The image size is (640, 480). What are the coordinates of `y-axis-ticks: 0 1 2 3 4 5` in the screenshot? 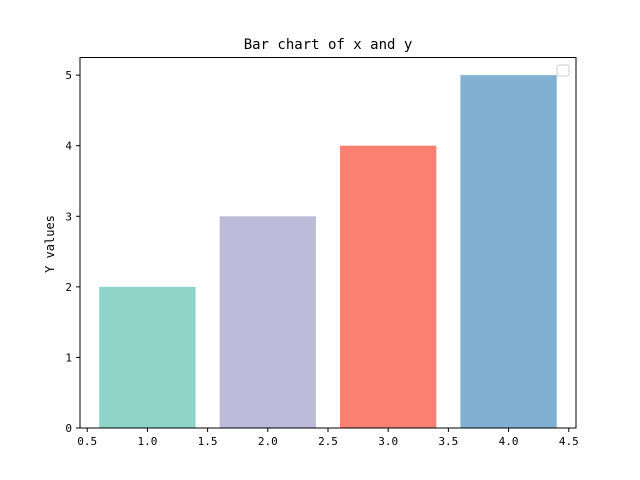 It's located at (72, 252).